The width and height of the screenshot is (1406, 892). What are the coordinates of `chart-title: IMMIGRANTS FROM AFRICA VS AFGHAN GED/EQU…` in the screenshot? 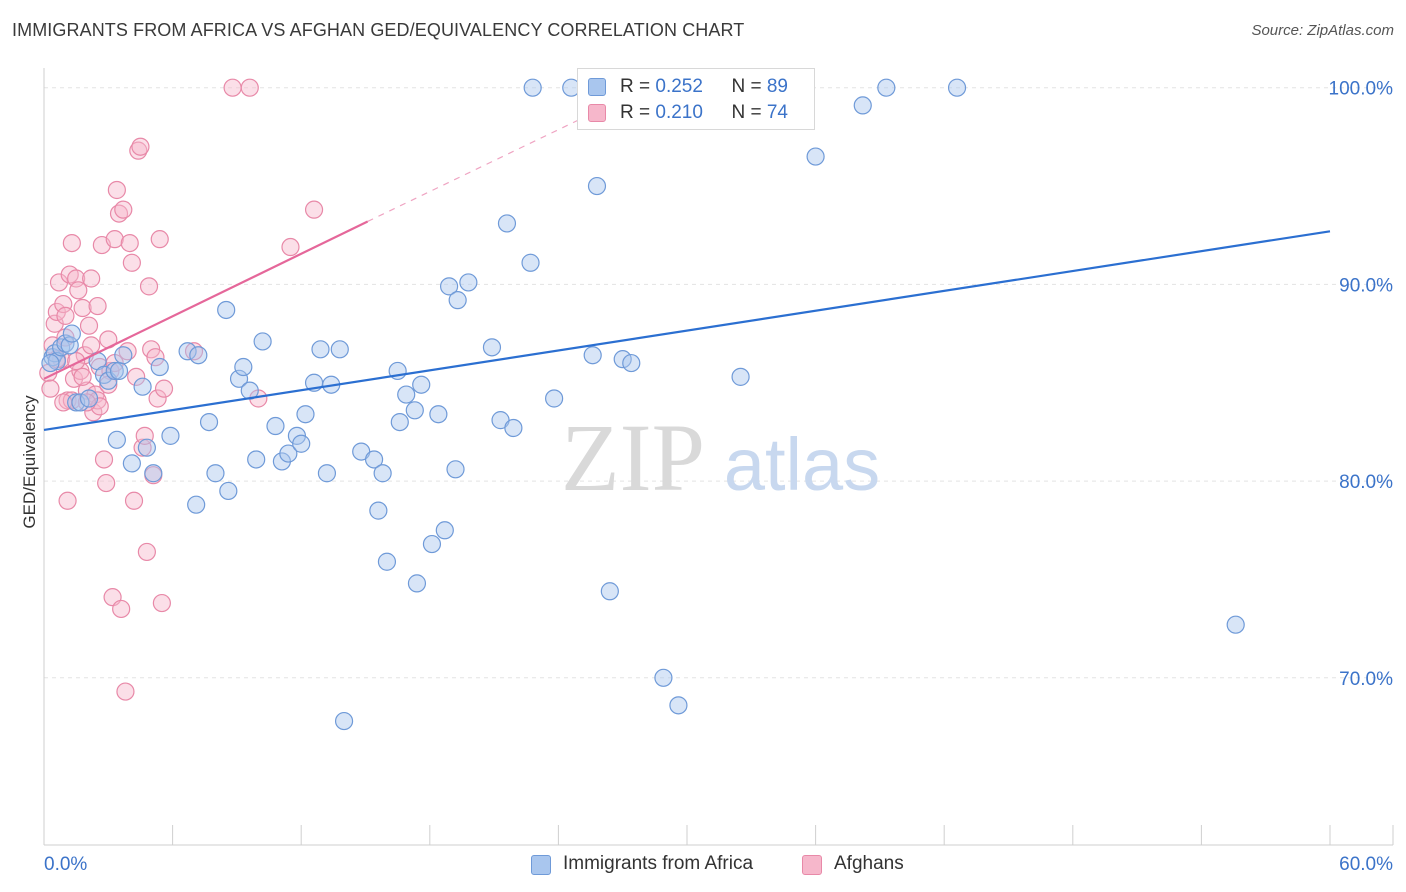 It's located at (378, 30).